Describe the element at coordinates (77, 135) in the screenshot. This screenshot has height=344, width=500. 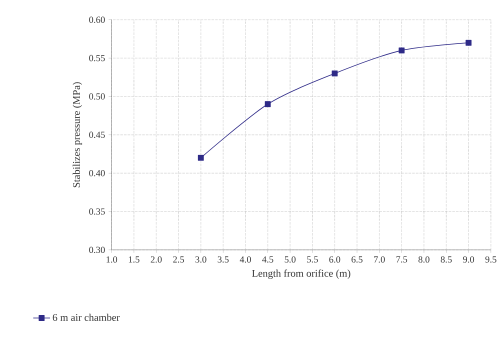
I see `y-axis-title: Stabilizes pressure (MPa)` at that location.